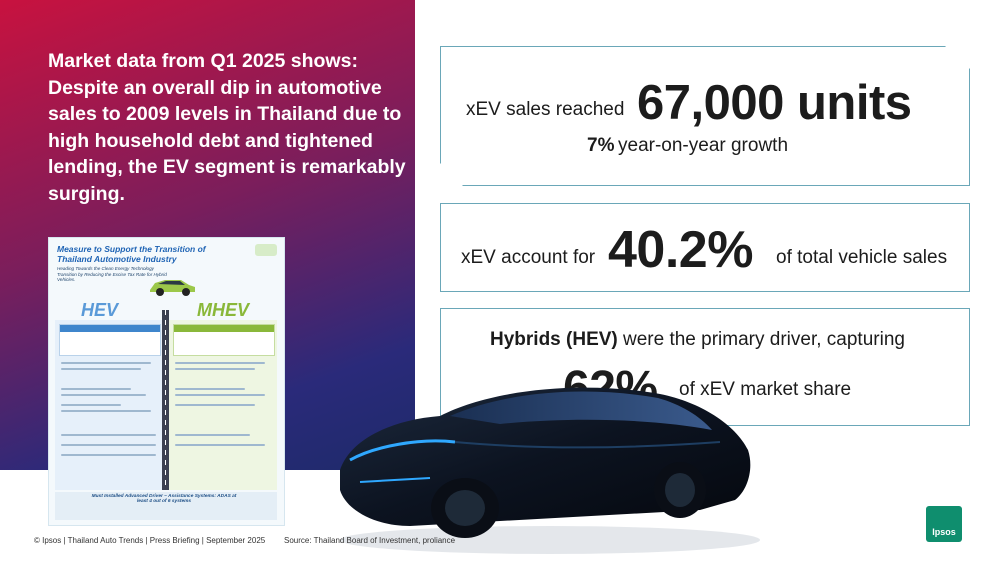  Describe the element at coordinates (172, 288) in the screenshot. I see `poster-car-image` at that location.